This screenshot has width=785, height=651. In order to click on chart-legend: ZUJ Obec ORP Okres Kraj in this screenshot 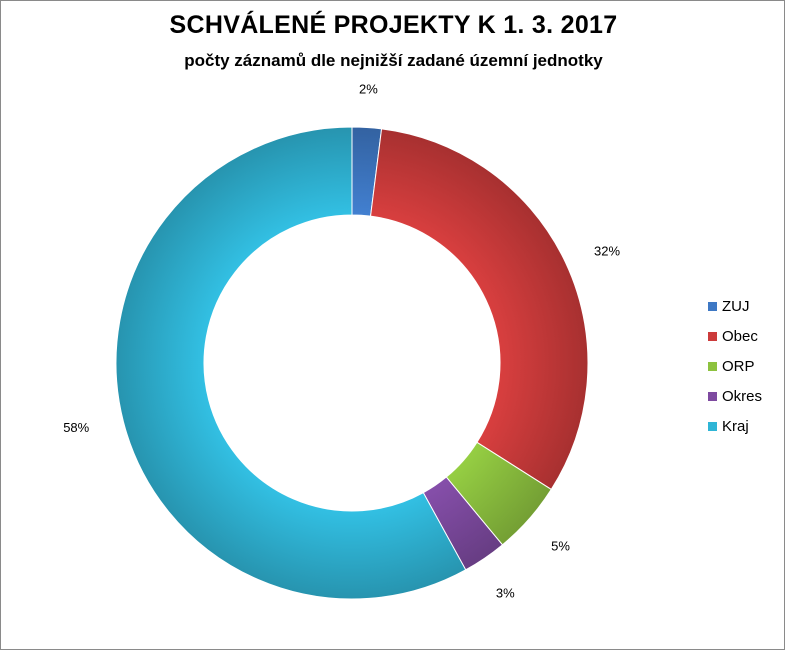, I will do `click(735, 366)`.